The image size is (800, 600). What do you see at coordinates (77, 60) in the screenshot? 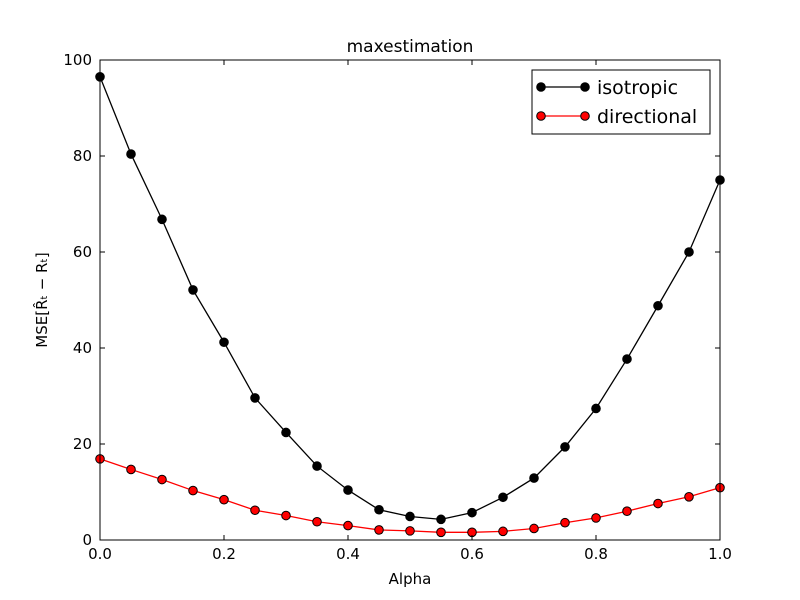
I see `y-tick-label: 100` at bounding box center [77, 60].